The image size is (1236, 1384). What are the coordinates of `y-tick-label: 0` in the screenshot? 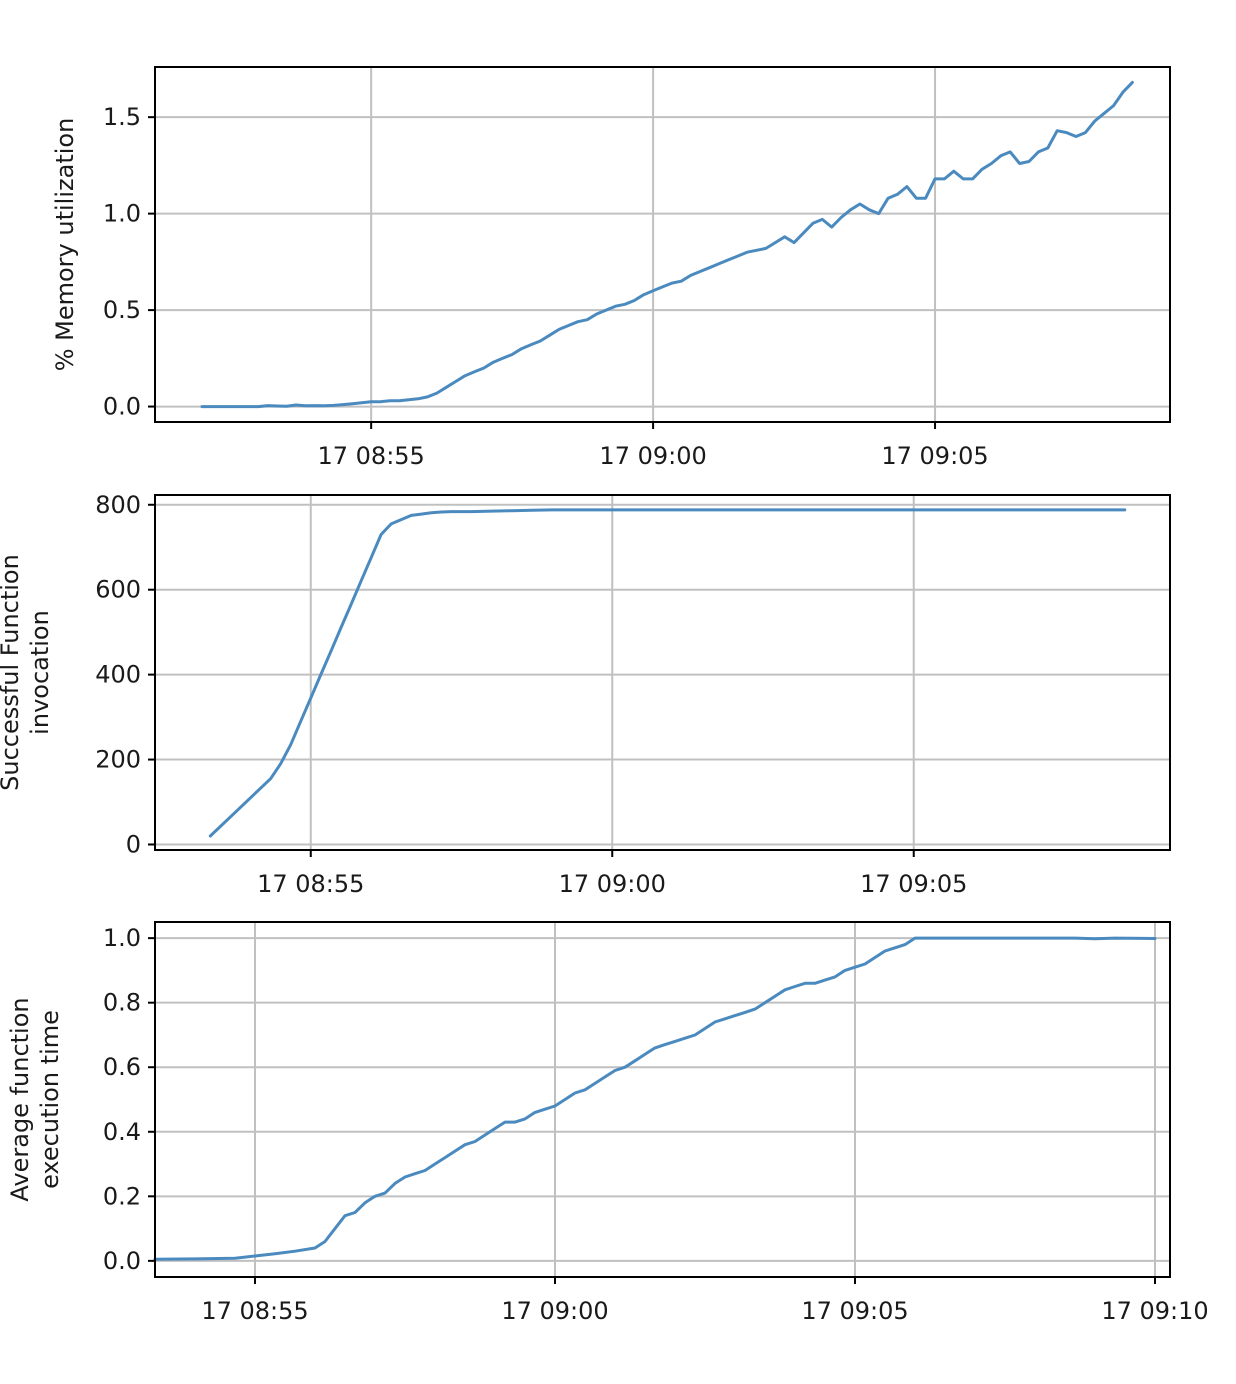 It's located at (133, 844).